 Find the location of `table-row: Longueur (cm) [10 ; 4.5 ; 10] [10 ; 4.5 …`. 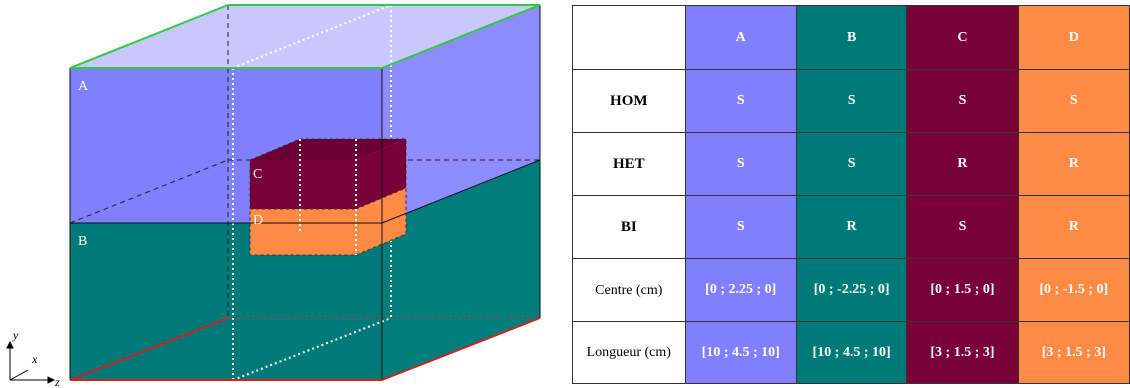

table-row: Longueur (cm) [10 ; 4.5 ; 10] [10 ; 4.5 … is located at coordinates (851, 352).